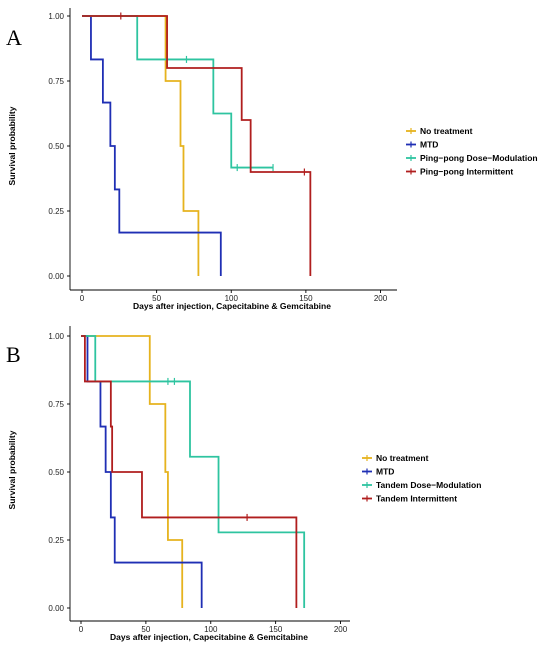 Image resolution: width=550 pixels, height=650 pixels. What do you see at coordinates (14, 37) in the screenshot?
I see `panel-a-letter: A` at bounding box center [14, 37].